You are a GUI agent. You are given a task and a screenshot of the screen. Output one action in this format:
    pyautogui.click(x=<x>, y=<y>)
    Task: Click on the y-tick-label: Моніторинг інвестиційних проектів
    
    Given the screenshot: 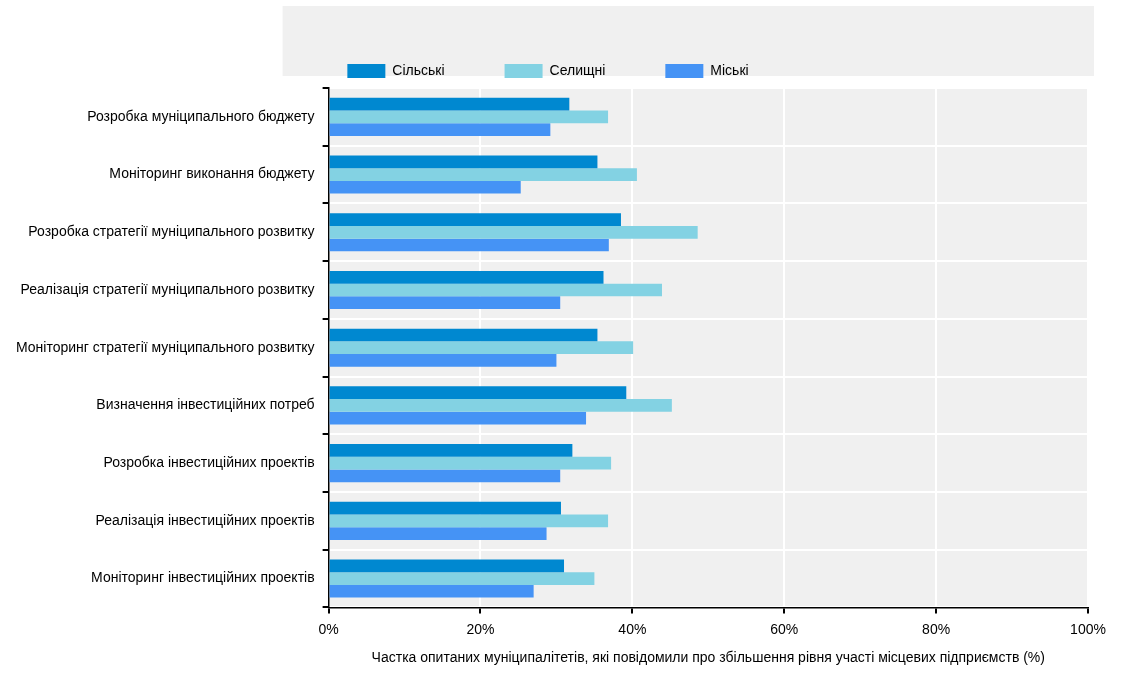 What is the action you would take?
    pyautogui.click(x=203, y=577)
    